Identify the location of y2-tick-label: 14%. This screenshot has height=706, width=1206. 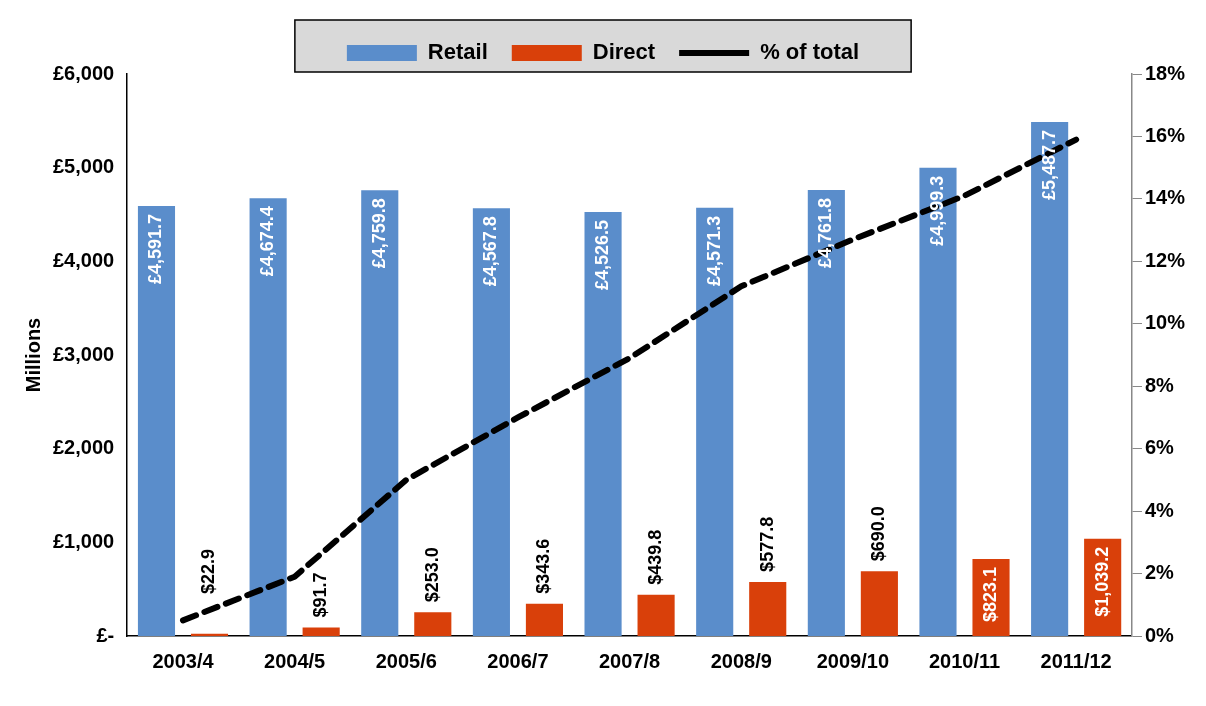
(1165, 197).